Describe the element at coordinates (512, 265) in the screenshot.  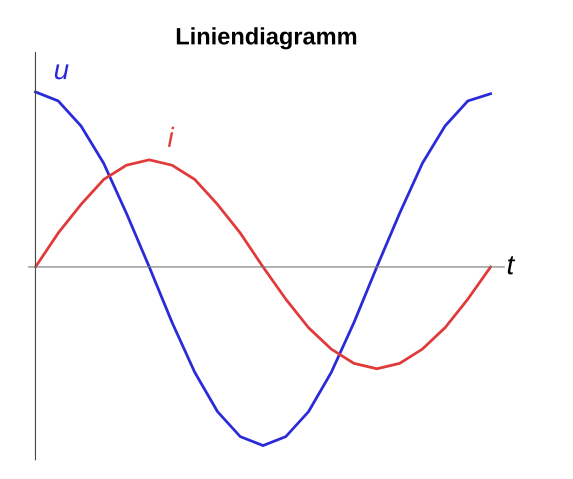
I see `x-axis-title: t` at that location.